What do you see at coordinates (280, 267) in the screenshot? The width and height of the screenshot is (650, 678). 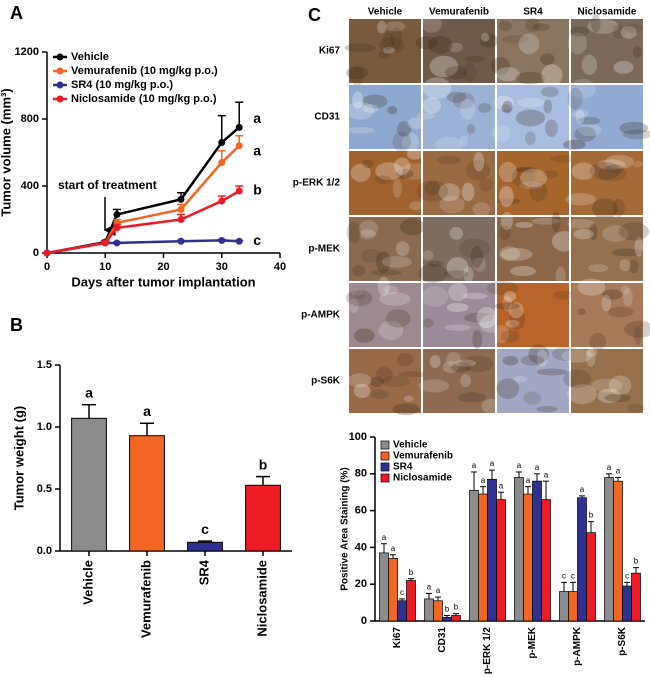 I see `x-tick-label: 40` at bounding box center [280, 267].